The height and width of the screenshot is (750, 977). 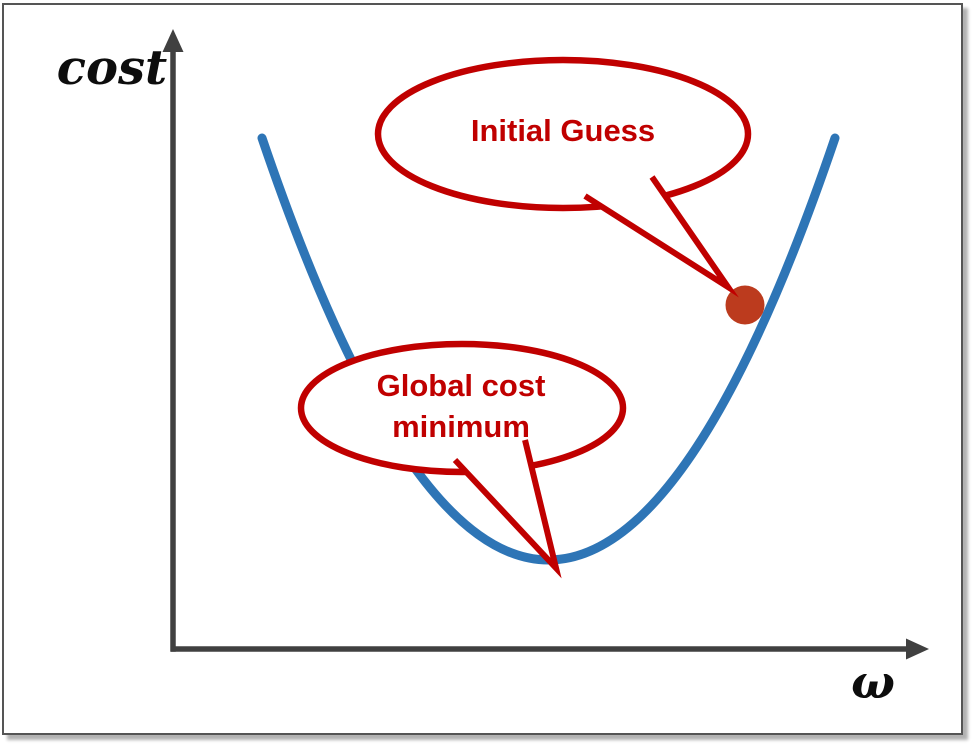 I want to click on initial-guess-point, so click(x=745, y=305).